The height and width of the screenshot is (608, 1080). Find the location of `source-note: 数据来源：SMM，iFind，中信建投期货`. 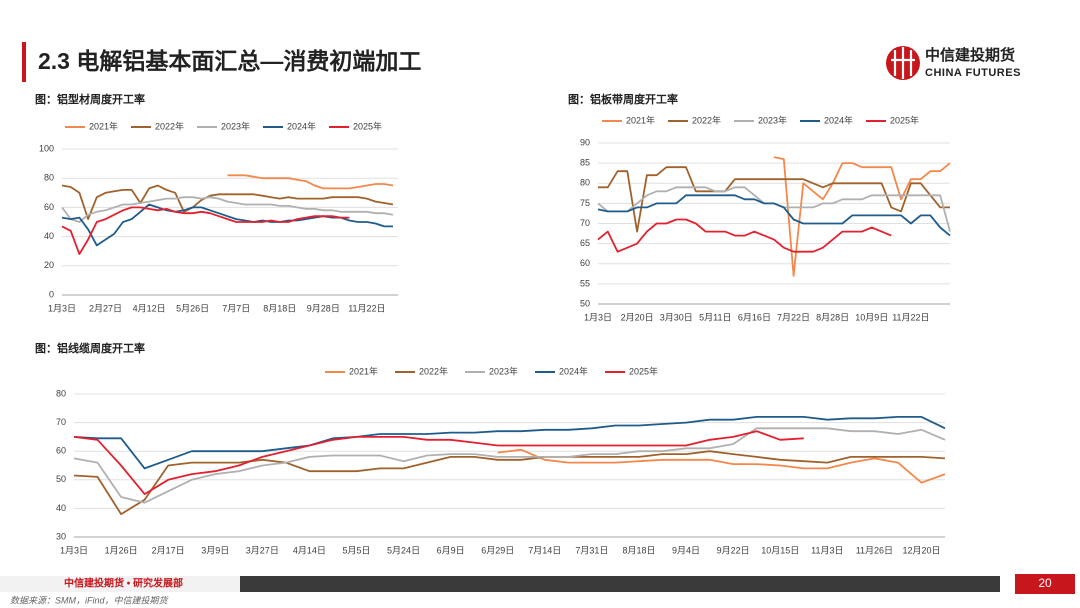

source-note: 数据来源：SMM，iFind，中信建投期货 is located at coordinates (90, 600).